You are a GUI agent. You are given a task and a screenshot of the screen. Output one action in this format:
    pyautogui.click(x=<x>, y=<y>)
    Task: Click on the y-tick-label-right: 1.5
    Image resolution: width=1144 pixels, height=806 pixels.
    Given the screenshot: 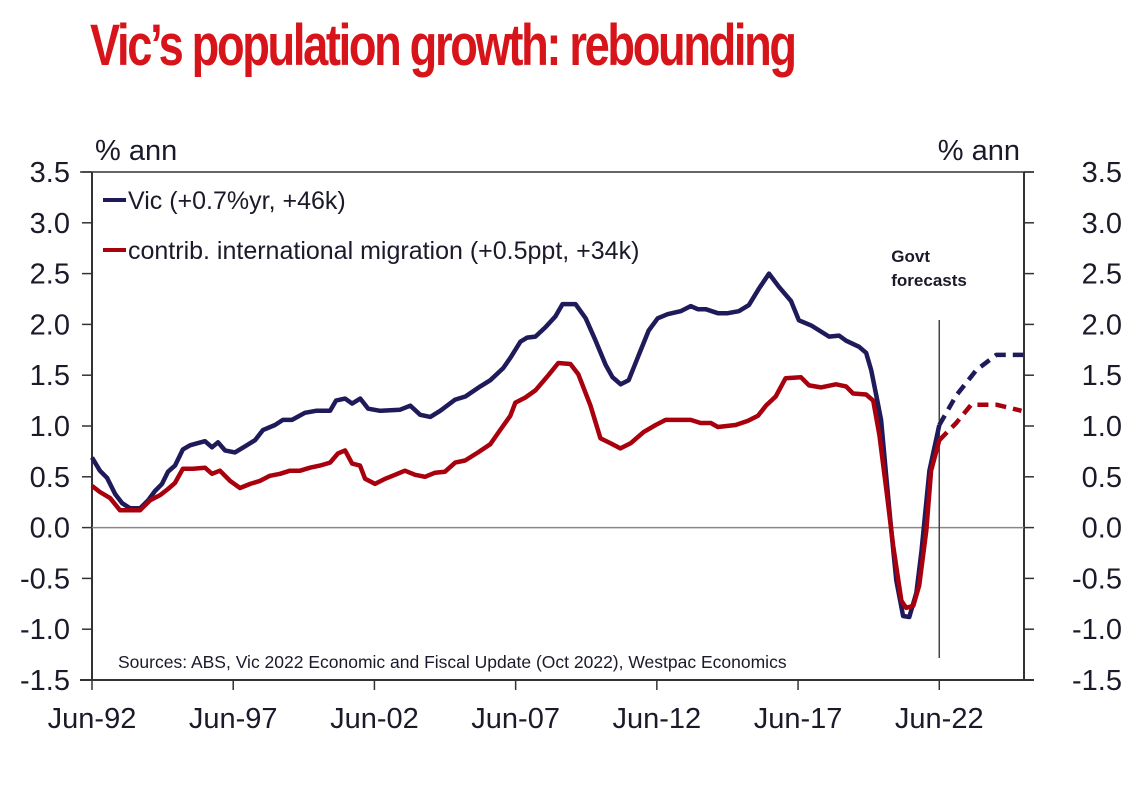 What is the action you would take?
    pyautogui.click(x=1102, y=376)
    